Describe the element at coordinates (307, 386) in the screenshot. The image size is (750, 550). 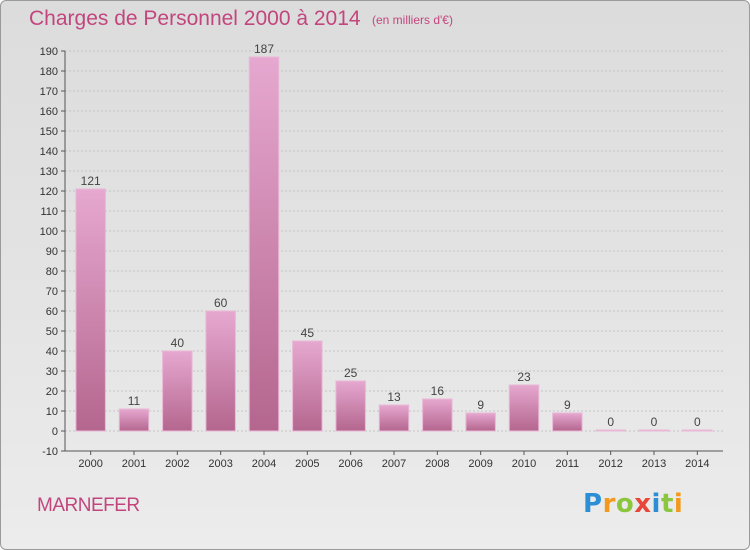
I see `bar-2005` at that location.